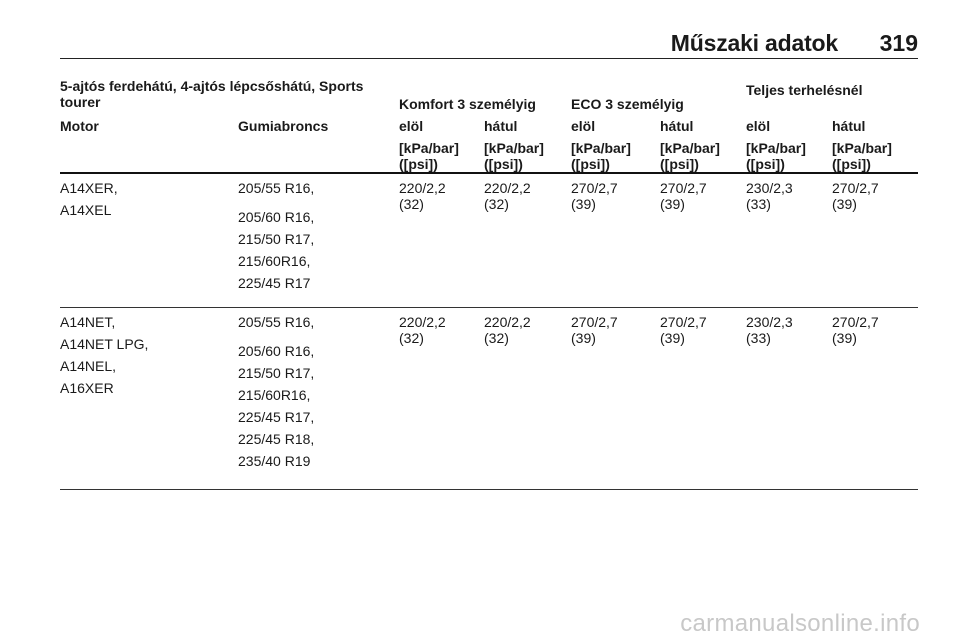  I want to click on tyre-item: 235/40 R19, so click(274, 461).